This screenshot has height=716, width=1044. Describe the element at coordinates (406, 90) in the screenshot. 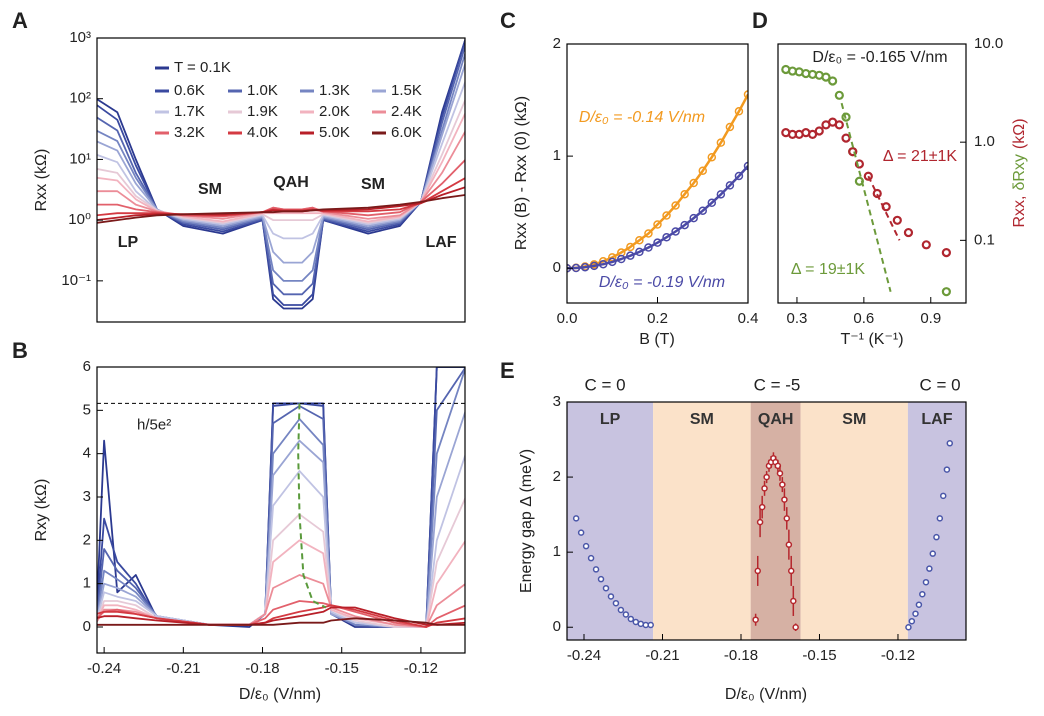

I see `legend-label: 1.5K` at that location.